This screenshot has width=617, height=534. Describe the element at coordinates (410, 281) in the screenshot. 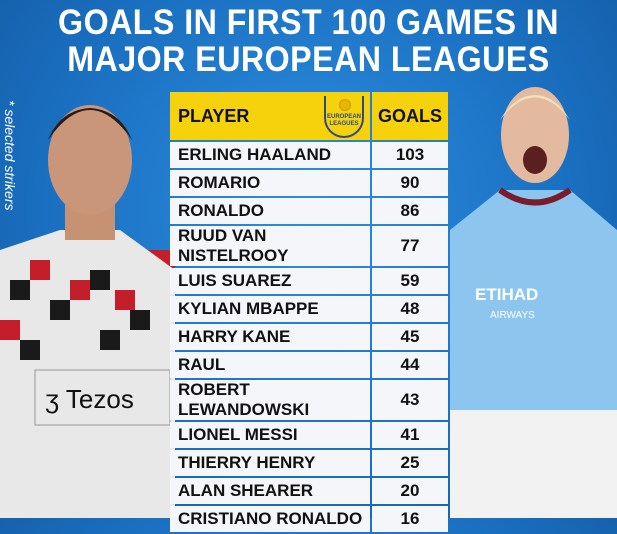

I see `goals-value: 59` at that location.